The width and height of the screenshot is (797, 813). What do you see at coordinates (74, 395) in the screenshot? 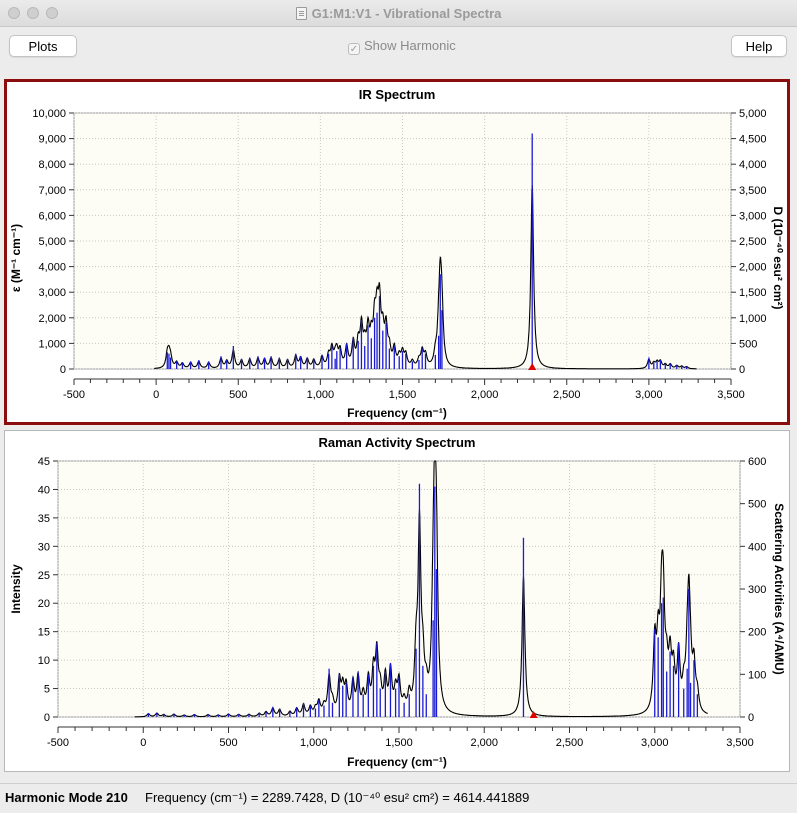
I see `ir-x-tick-label: -500` at bounding box center [74, 395].